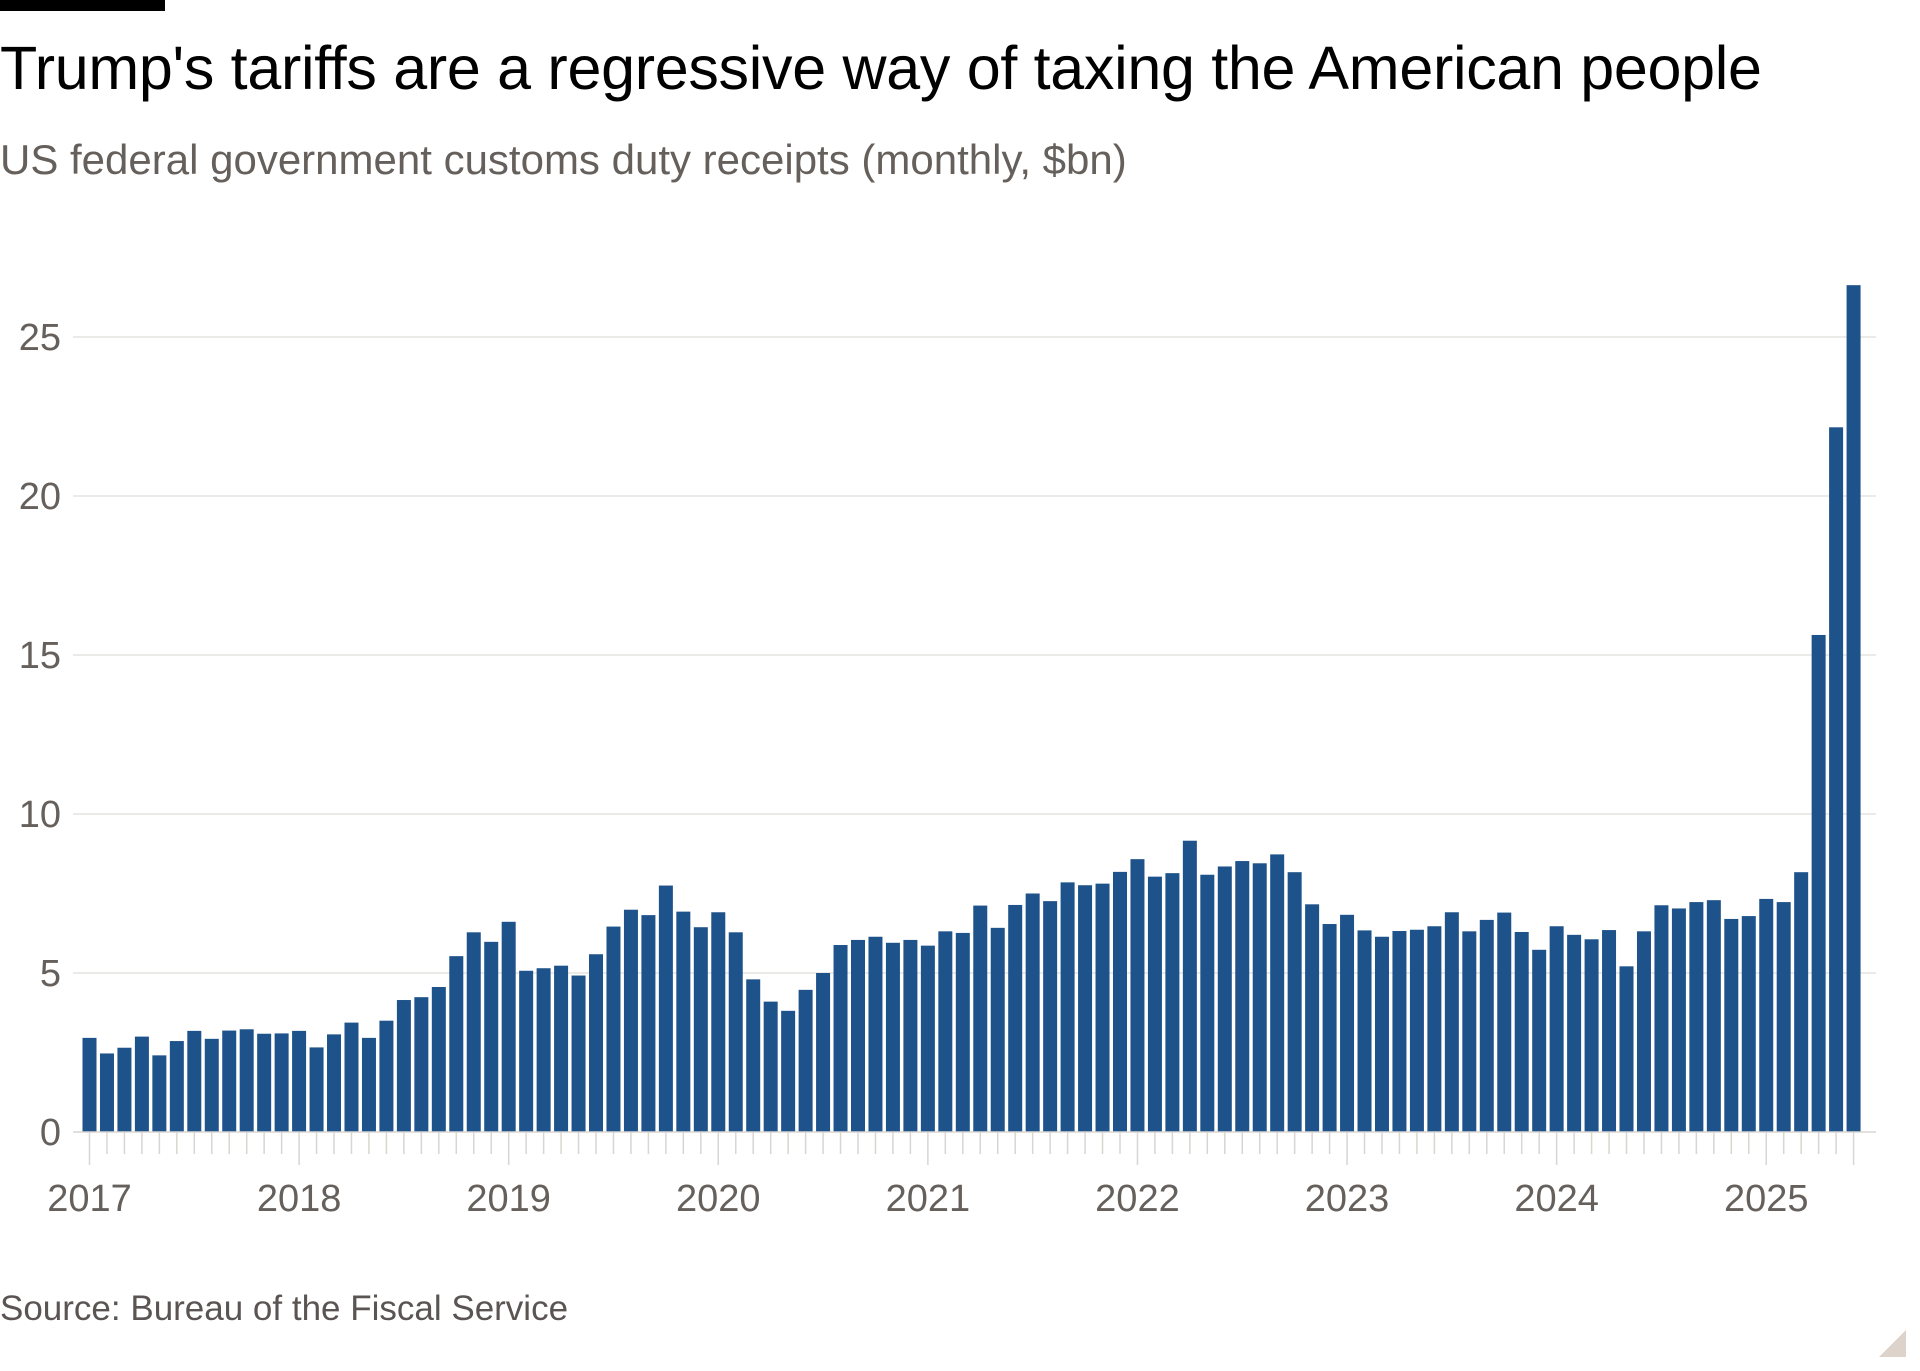  What do you see at coordinates (974, 1148) in the screenshot?
I see `x-axis` at bounding box center [974, 1148].